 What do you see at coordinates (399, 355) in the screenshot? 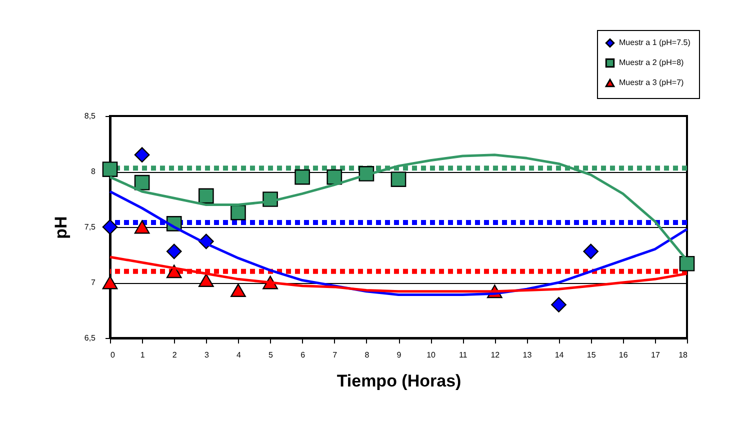
I see `x-tick-label: 9` at bounding box center [399, 355].